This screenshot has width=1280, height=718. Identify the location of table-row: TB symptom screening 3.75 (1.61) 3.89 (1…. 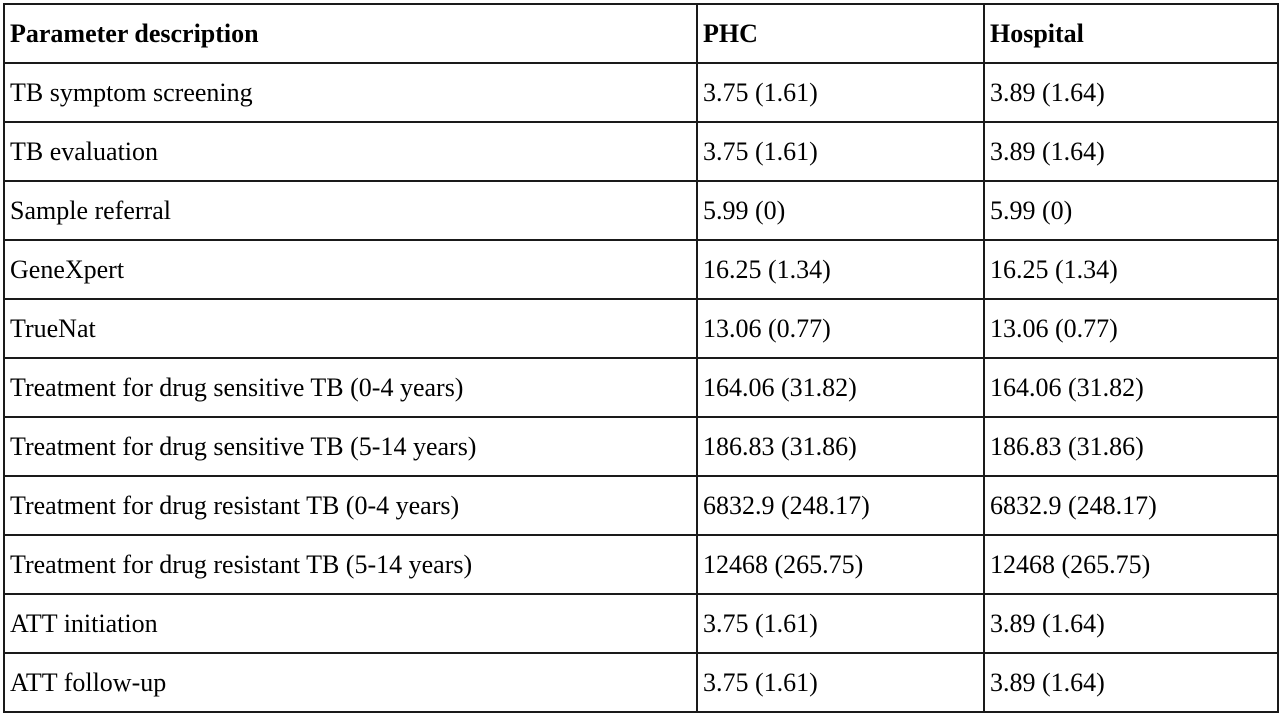
(641, 92).